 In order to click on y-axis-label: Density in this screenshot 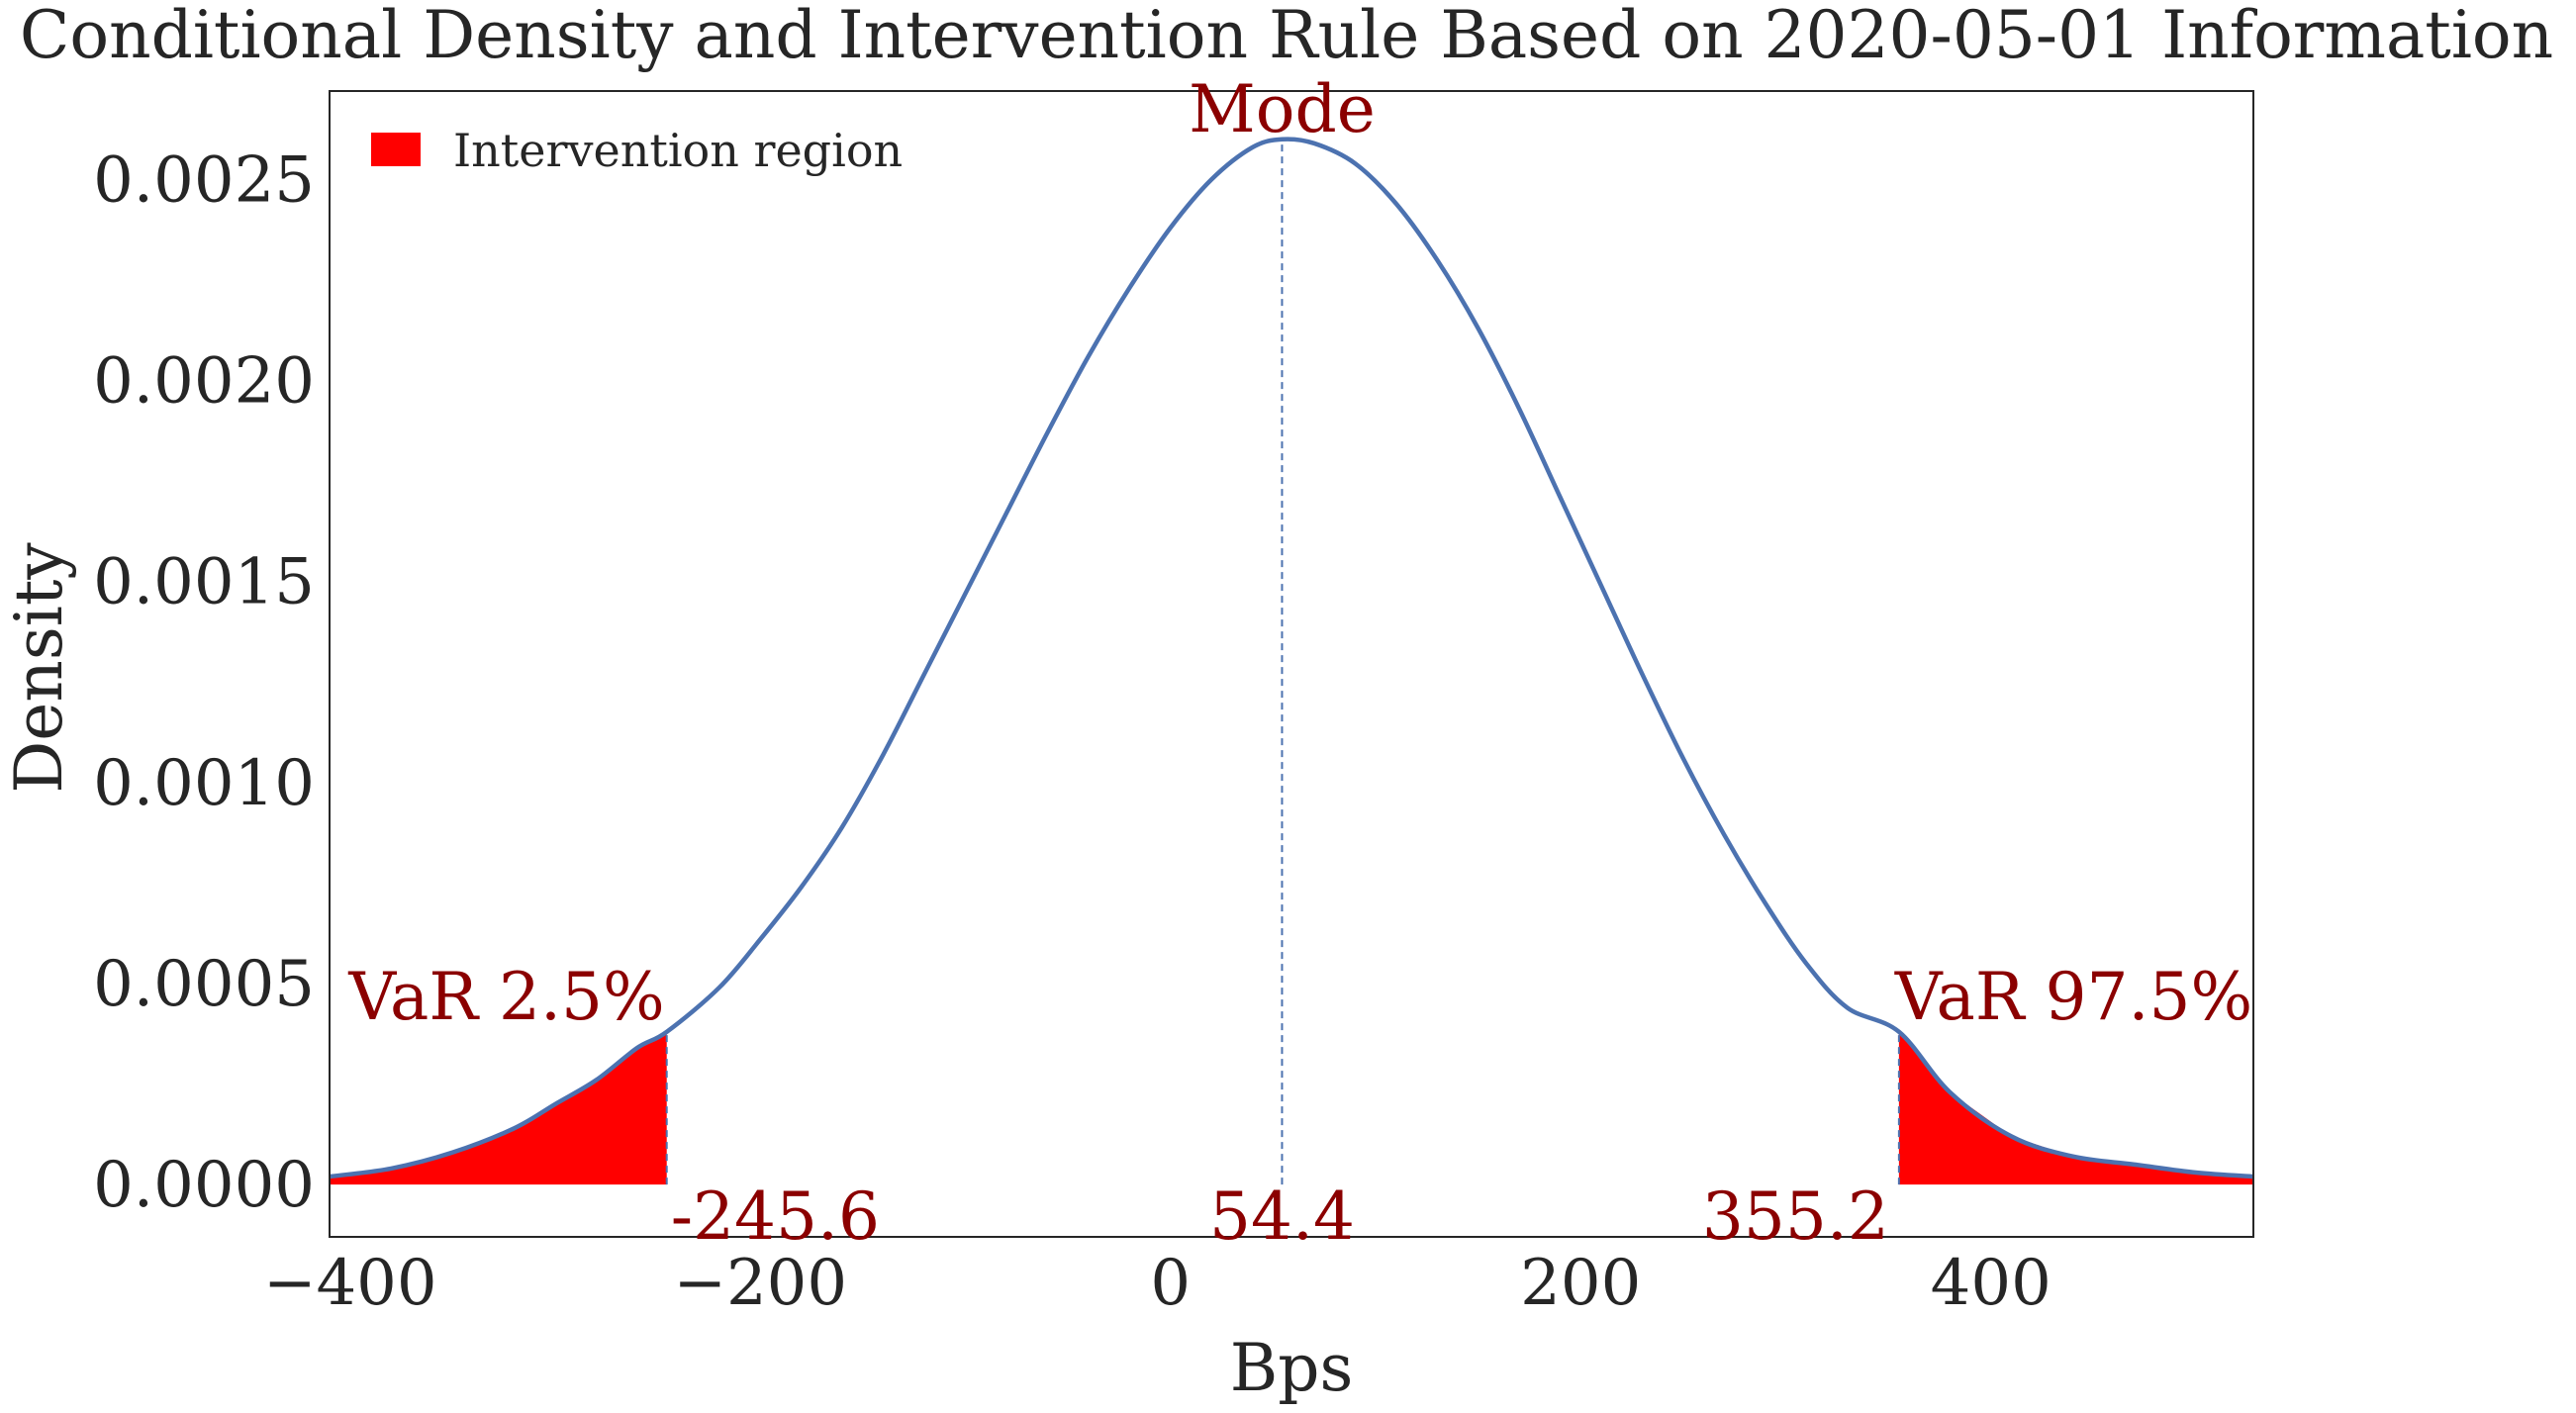, I will do `click(39, 668)`.